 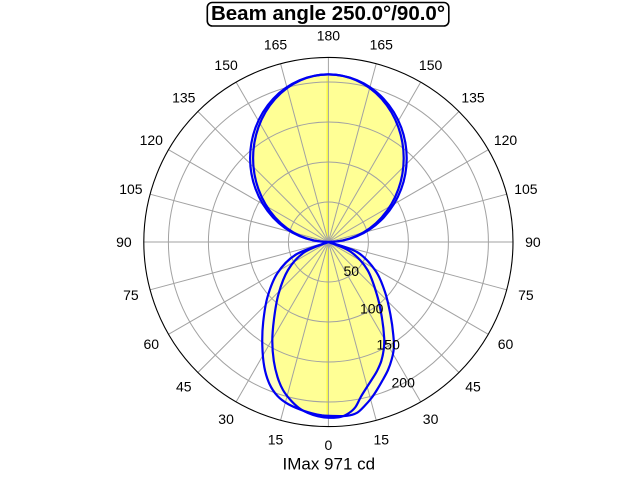 I want to click on svg-text: 0, so click(x=329, y=445).